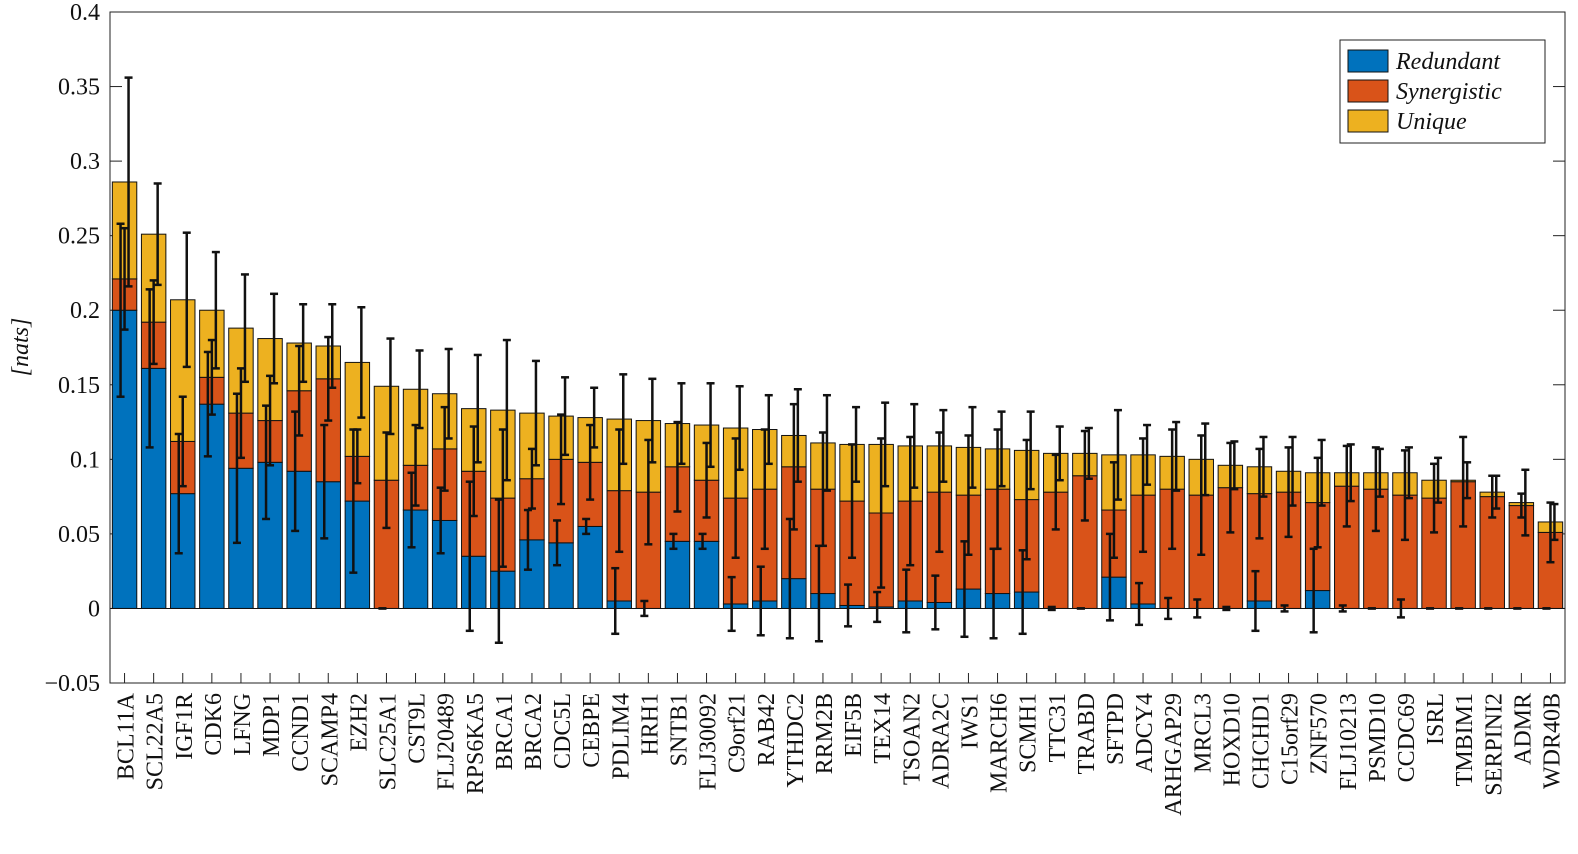  Describe the element at coordinates (563, 731) in the screenshot. I see `x-tick-label: CDC5L` at that location.